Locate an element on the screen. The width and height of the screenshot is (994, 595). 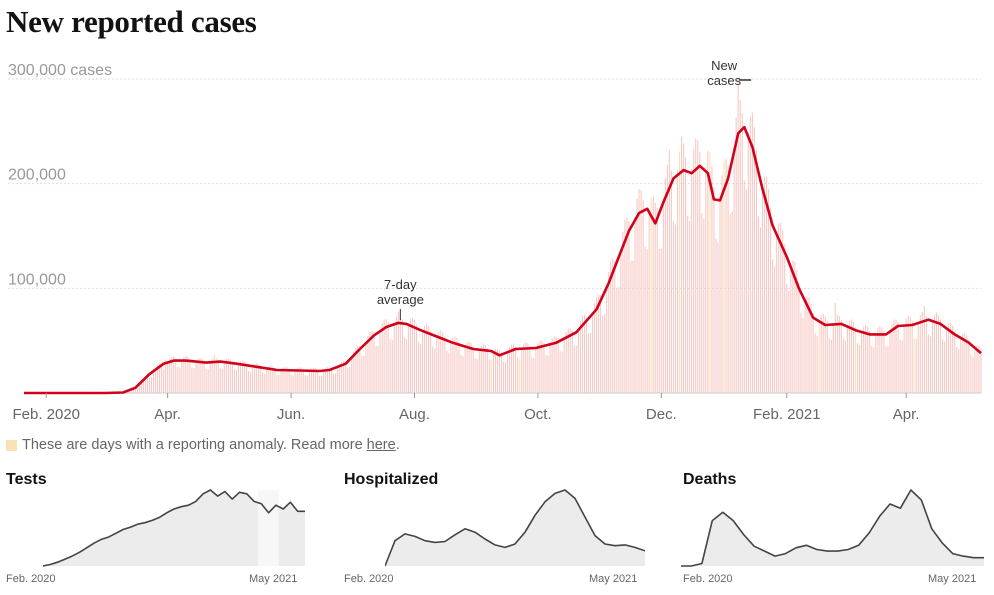
tests-end-label: May 2021 is located at coordinates (273, 579).